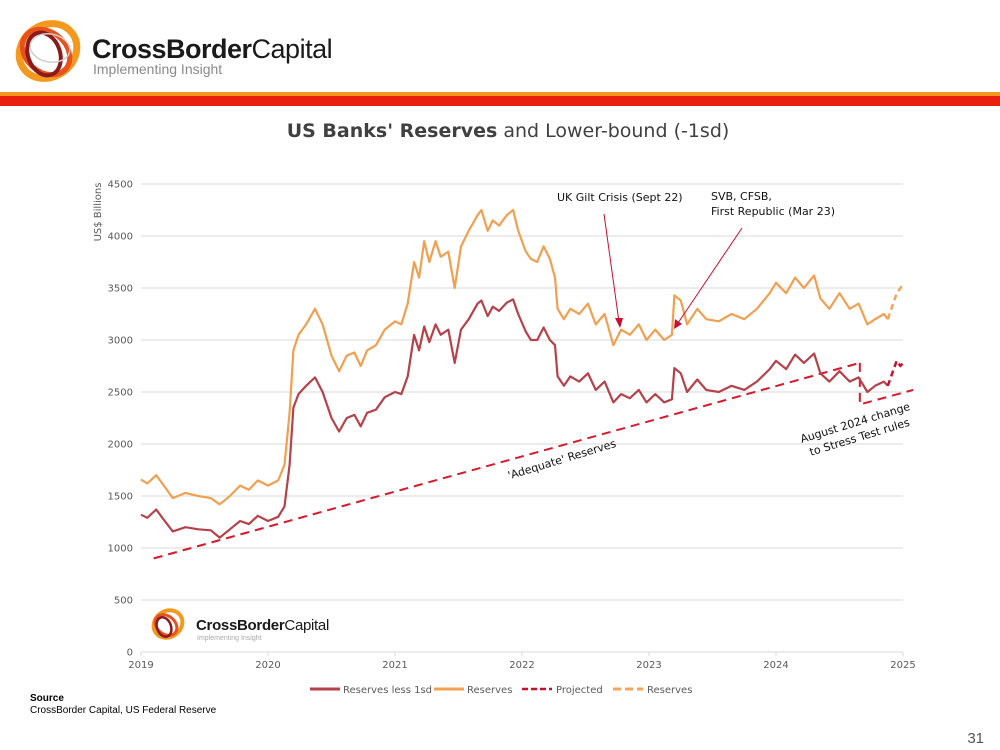 The image size is (1000, 750). I want to click on arrow-uk-gilt, so click(611, 268).